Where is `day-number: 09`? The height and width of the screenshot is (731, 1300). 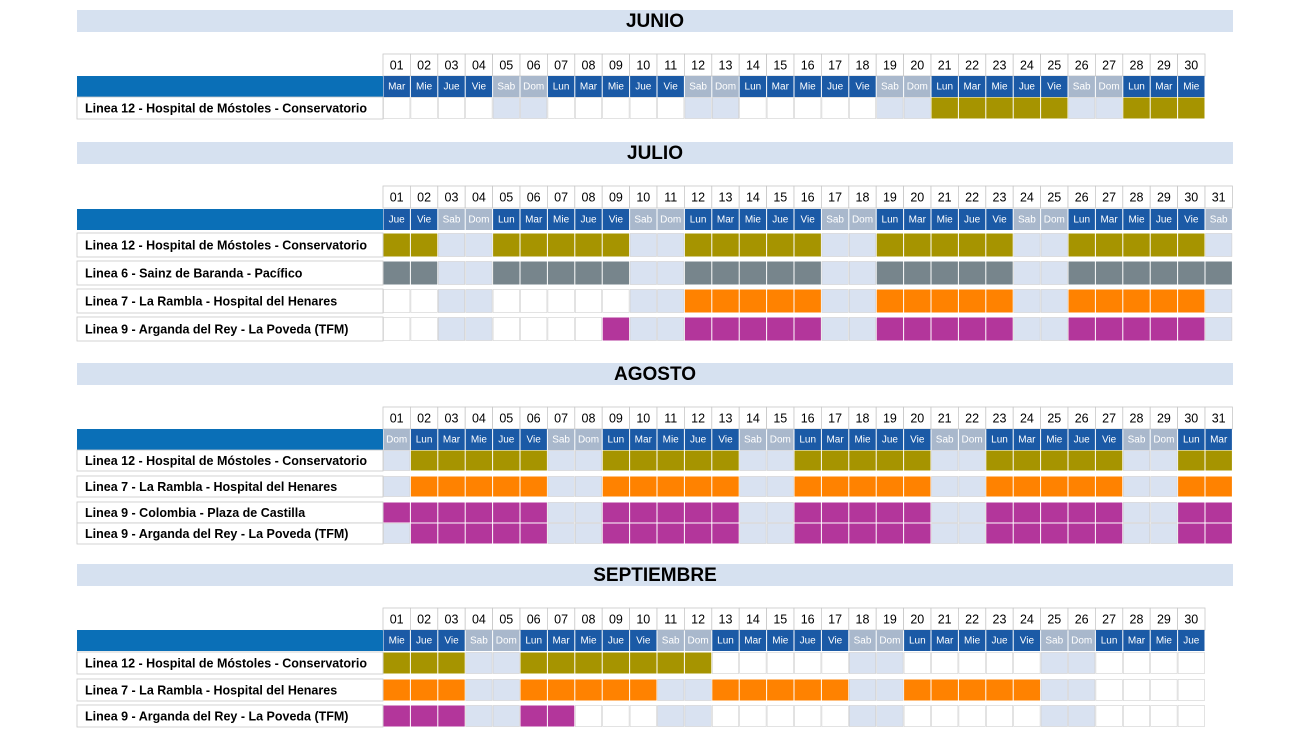 day-number: 09 is located at coordinates (616, 65).